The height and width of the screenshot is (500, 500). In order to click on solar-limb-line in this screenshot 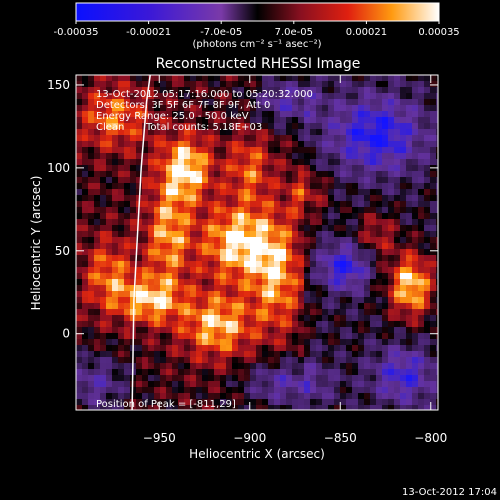, I will do `click(141, 242)`.